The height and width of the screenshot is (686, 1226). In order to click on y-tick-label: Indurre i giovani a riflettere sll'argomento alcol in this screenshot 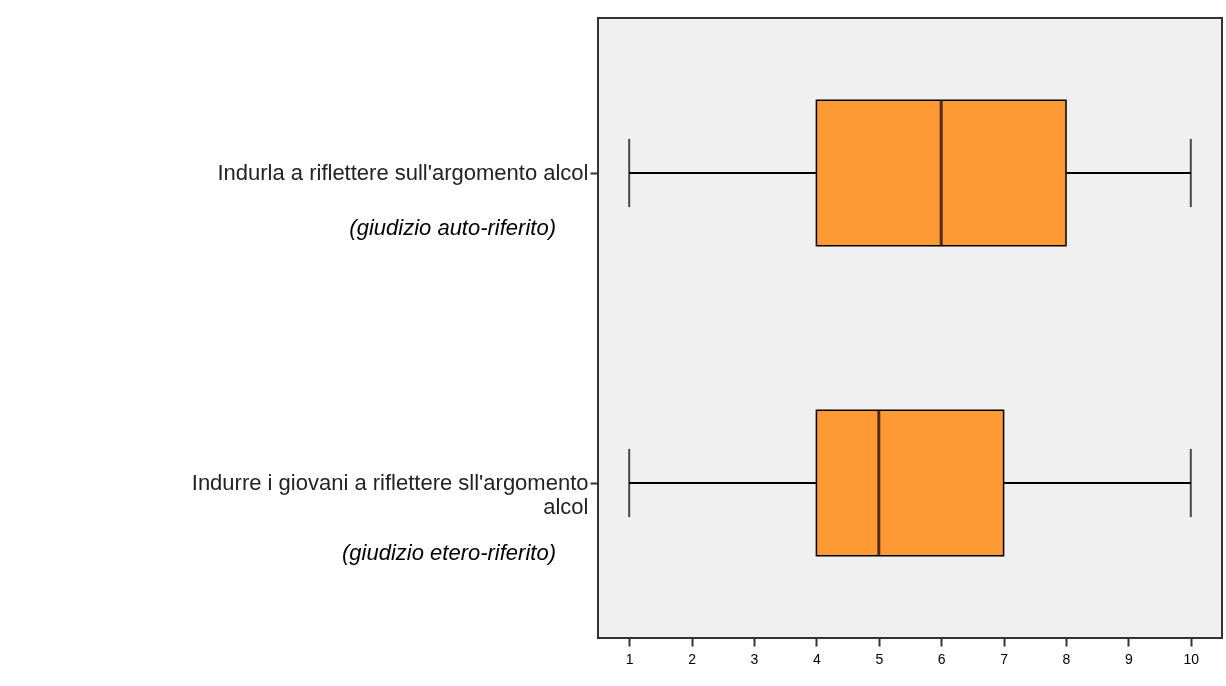, I will do `click(390, 494)`.